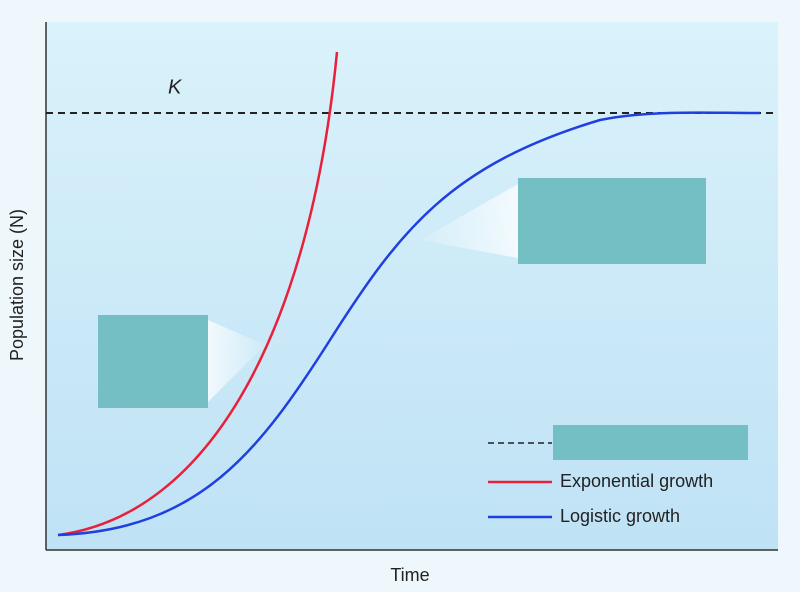 This screenshot has width=800, height=592. Describe the element at coordinates (175, 87) in the screenshot. I see `k-label: K` at that location.